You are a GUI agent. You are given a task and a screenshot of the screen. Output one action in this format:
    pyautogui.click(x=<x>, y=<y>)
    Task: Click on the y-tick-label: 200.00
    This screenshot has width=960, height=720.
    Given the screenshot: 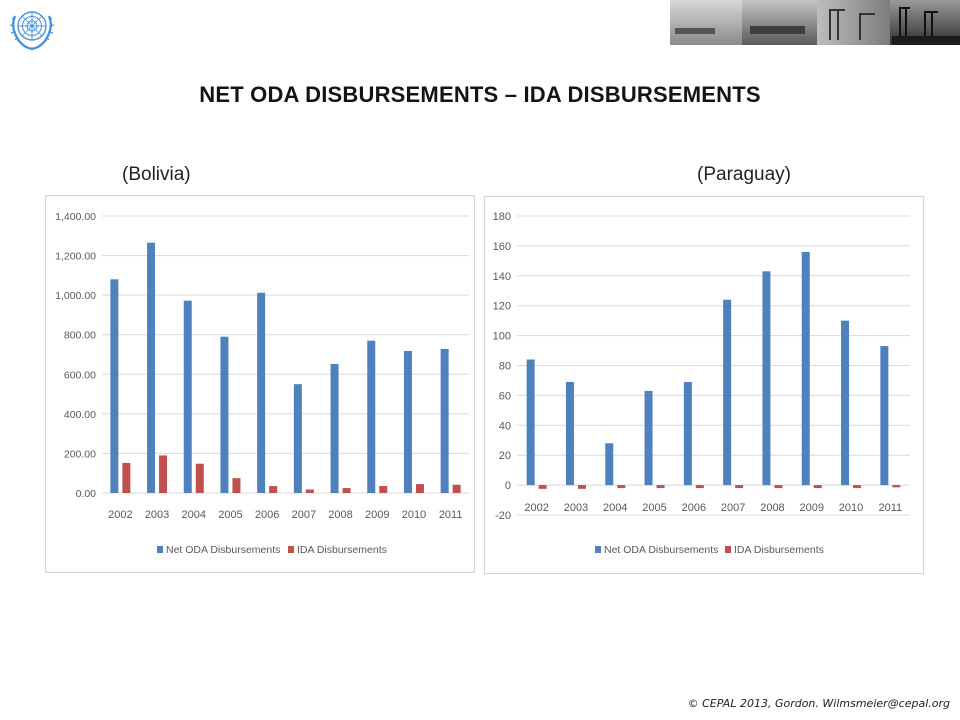 What is the action you would take?
    pyautogui.click(x=80, y=454)
    